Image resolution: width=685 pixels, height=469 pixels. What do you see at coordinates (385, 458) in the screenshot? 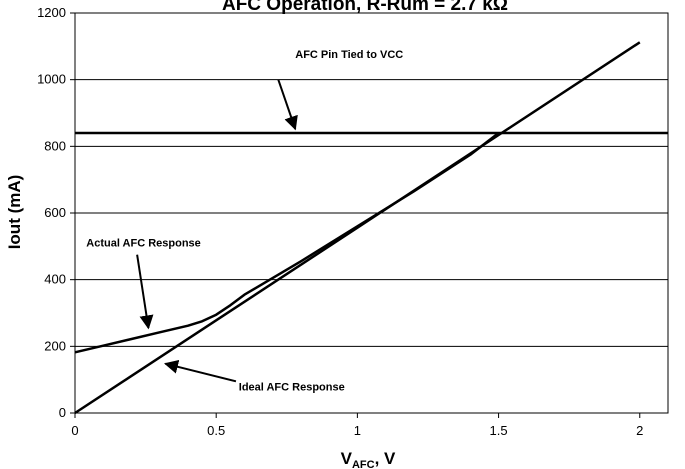
I see `x-axis-title-suffix: , V` at bounding box center [385, 458].